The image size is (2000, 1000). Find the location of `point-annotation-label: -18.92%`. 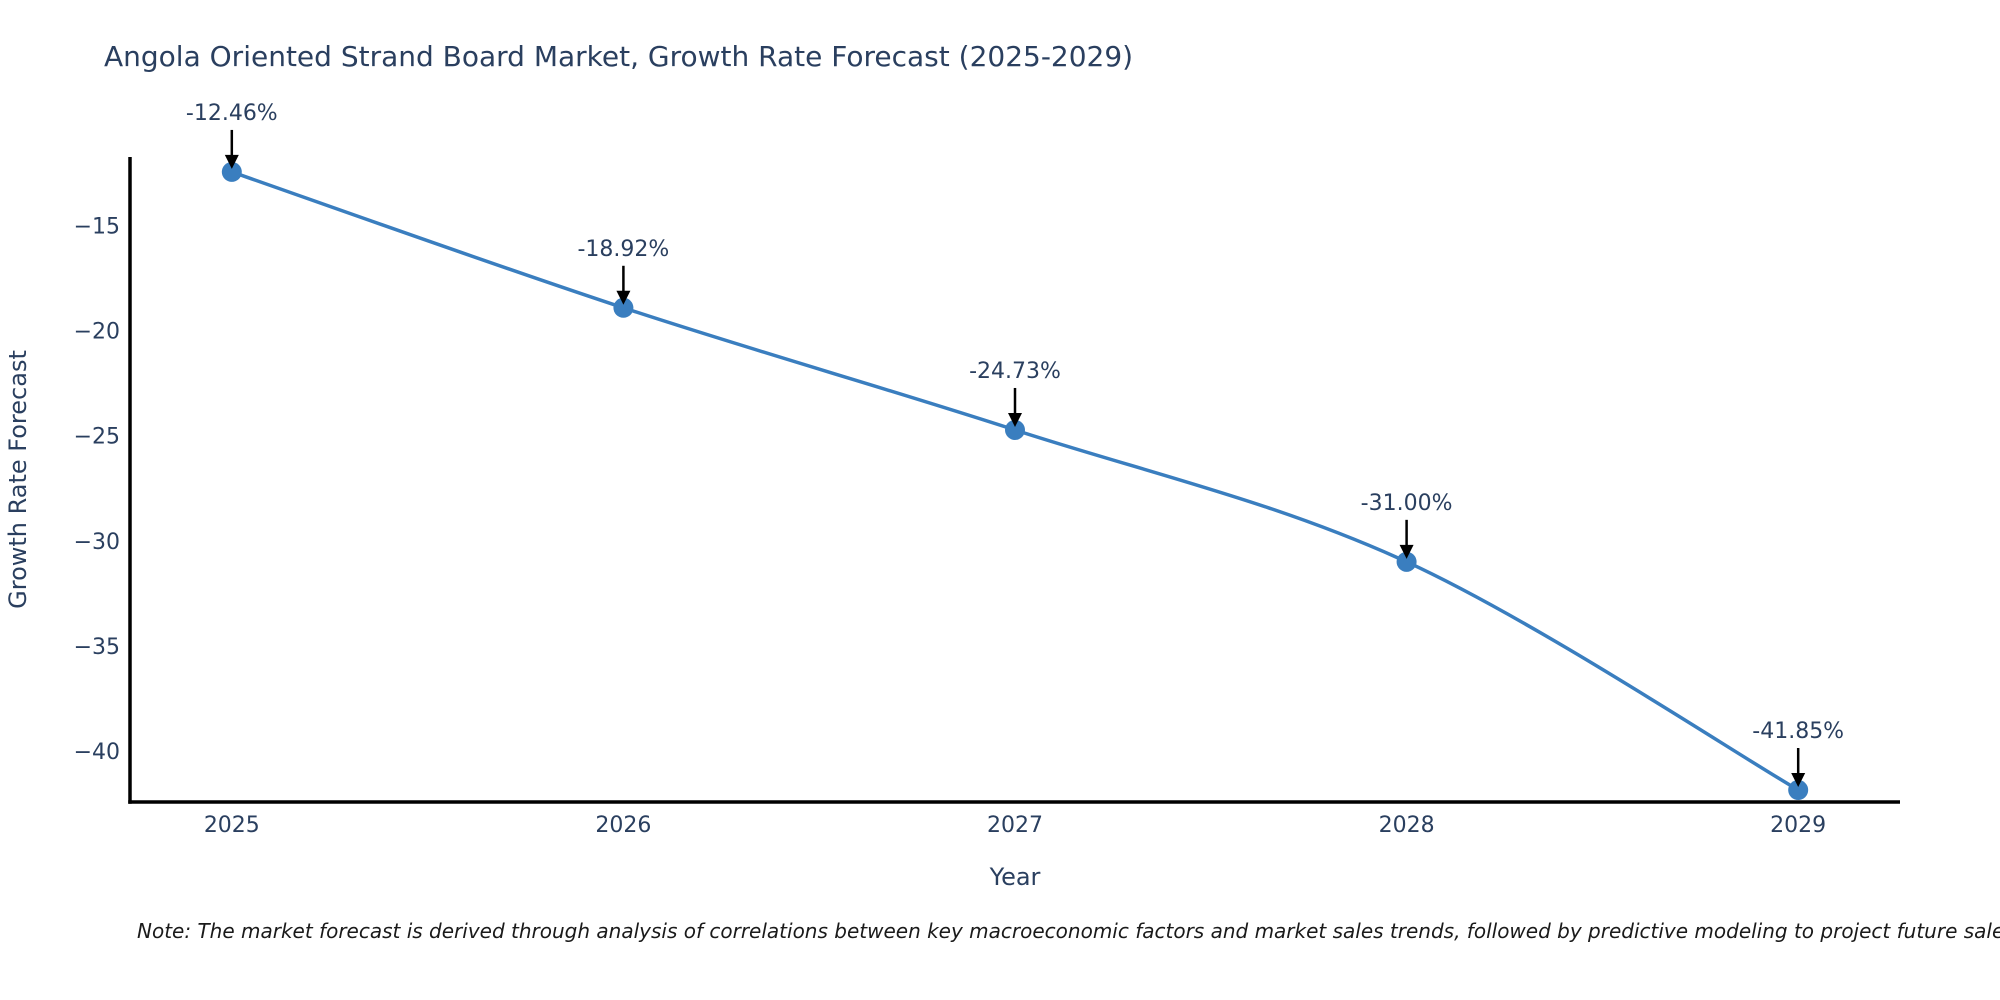

point-annotation-label: -18.92% is located at coordinates (623, 249).